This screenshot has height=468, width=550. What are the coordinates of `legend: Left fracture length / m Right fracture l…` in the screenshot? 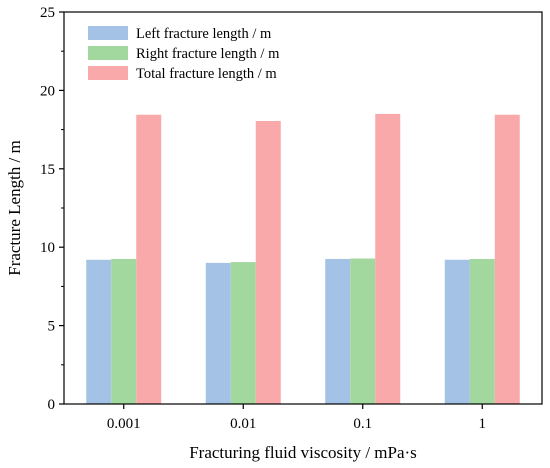 It's located at (184, 54).